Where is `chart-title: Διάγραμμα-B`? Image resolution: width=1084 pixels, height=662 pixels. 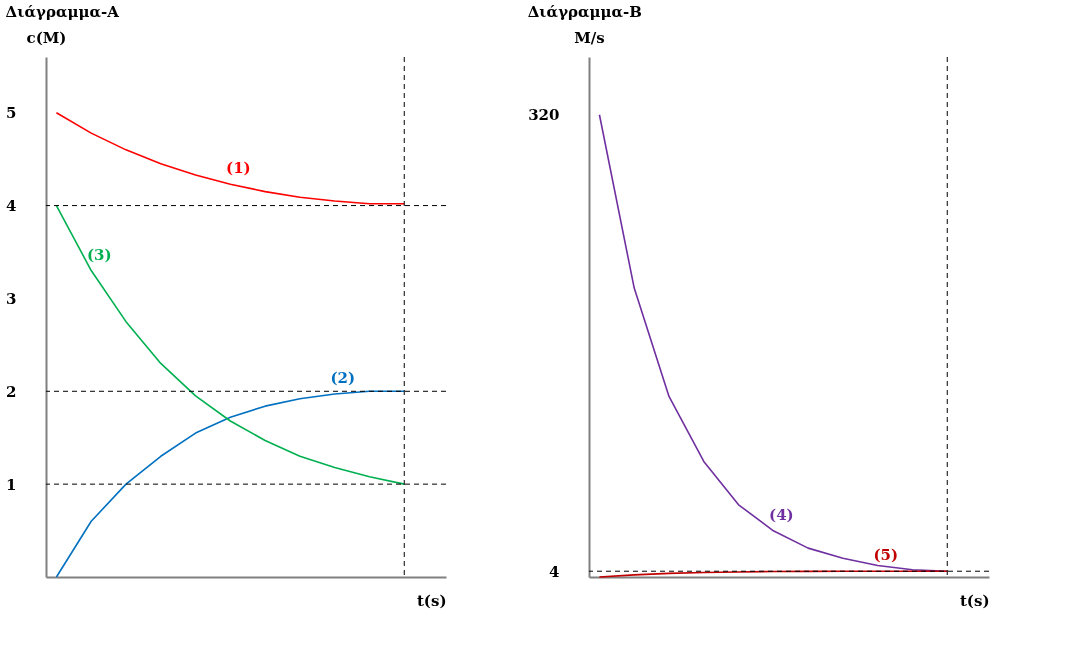 chart-title: Διάγραμμα-B is located at coordinates (584, 12).